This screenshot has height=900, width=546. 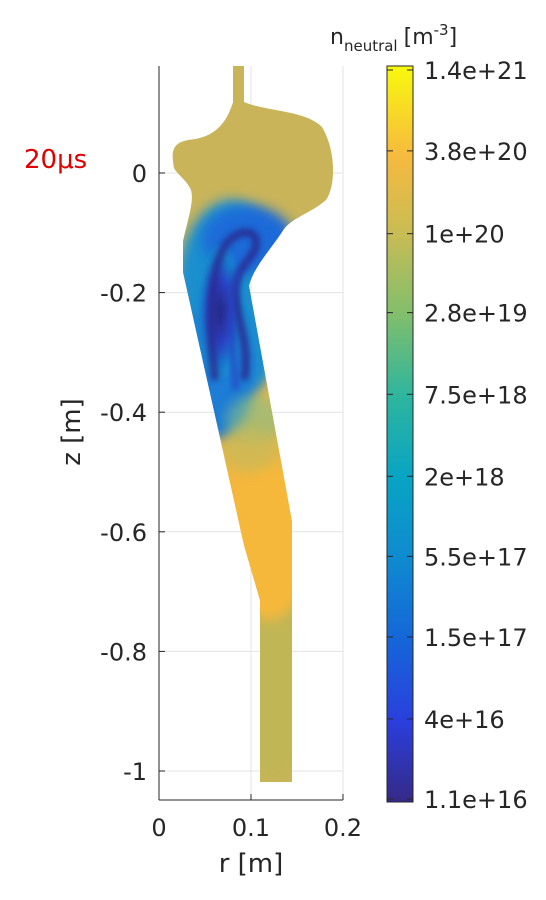 I want to click on x-tick-label: 0, so click(x=158, y=828).